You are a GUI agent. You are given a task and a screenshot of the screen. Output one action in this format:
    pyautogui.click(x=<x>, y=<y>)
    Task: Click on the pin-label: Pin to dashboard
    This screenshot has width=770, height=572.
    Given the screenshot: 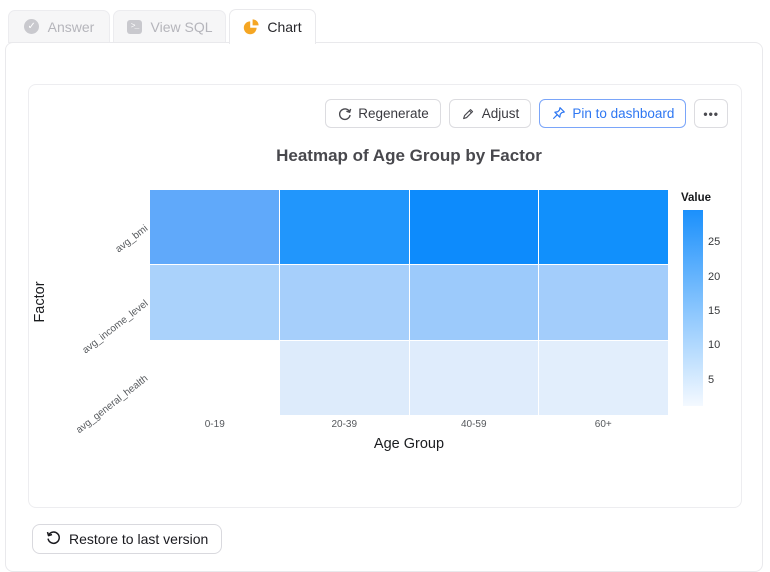 What is the action you would take?
    pyautogui.click(x=623, y=113)
    